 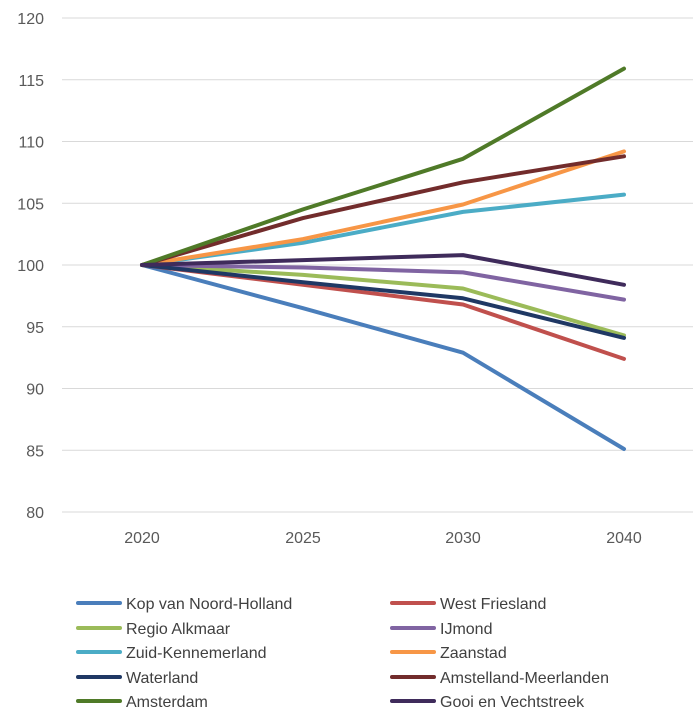 I want to click on x-tick-label: 2020, so click(x=142, y=538).